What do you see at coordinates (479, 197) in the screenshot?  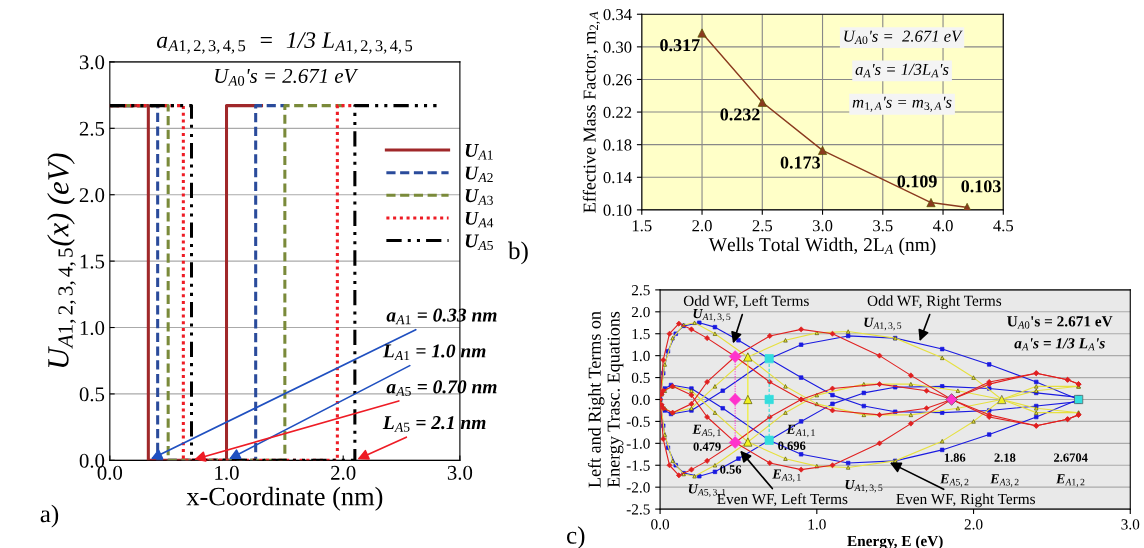 I see `legend-label: U$_{A3}$` at bounding box center [479, 197].